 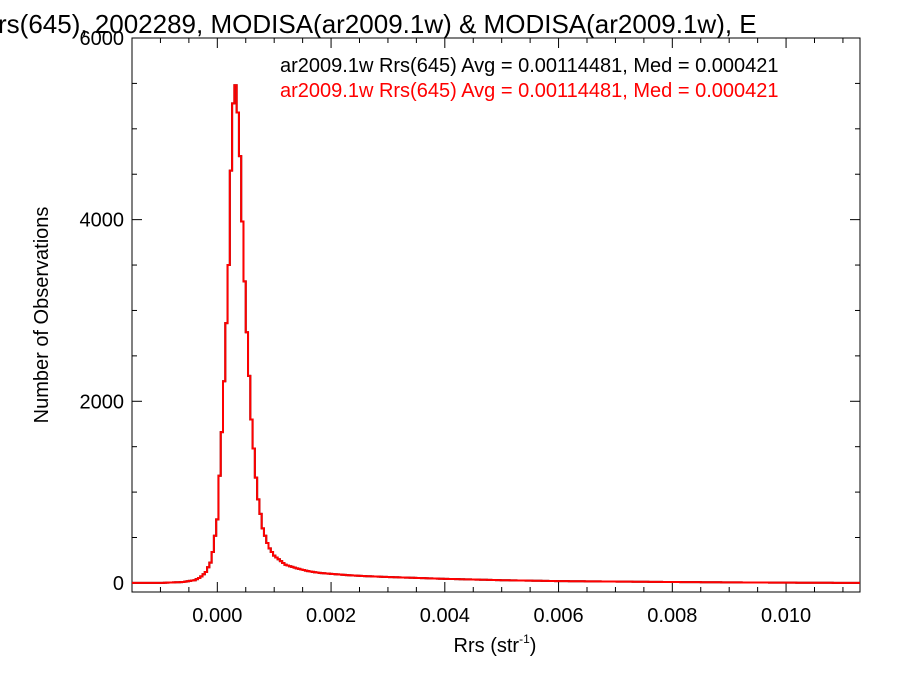 What do you see at coordinates (445, 616) in the screenshot?
I see `x-tick-label: 0.004` at bounding box center [445, 616].